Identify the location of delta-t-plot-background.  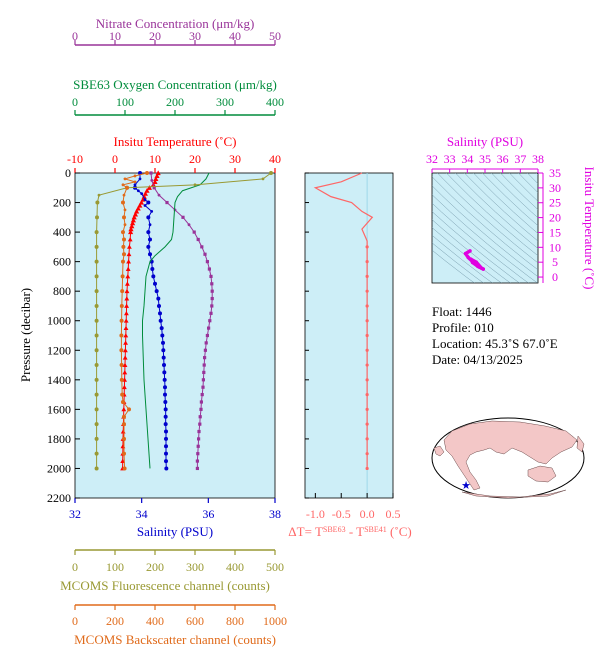
(349, 335).